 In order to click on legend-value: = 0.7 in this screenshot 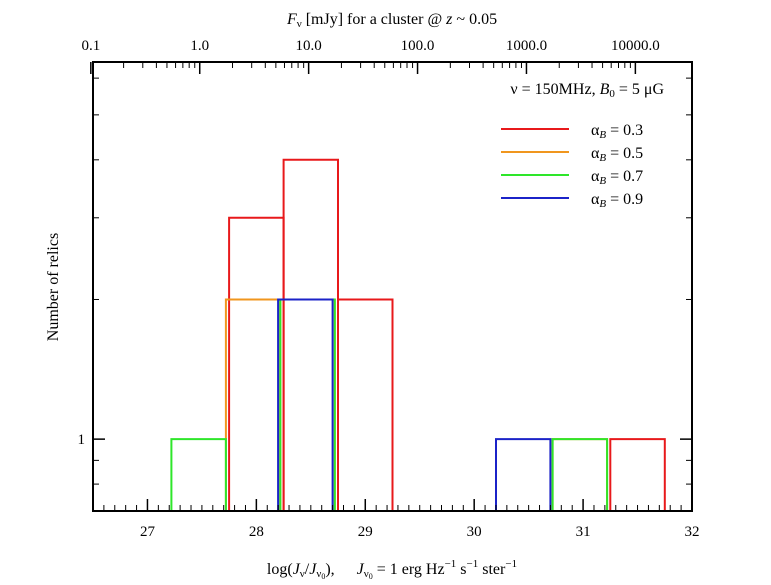, I will do `click(624, 176)`.